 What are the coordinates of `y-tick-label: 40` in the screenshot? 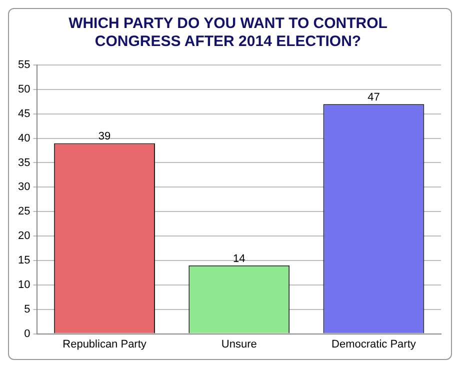 It's located at (24, 138).